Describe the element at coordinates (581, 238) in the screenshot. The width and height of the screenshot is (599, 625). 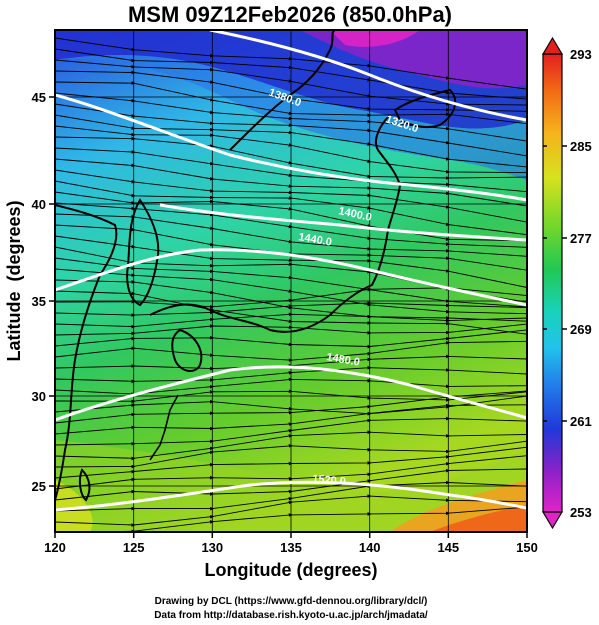
I see `colorbar-label-277: 277` at that location.